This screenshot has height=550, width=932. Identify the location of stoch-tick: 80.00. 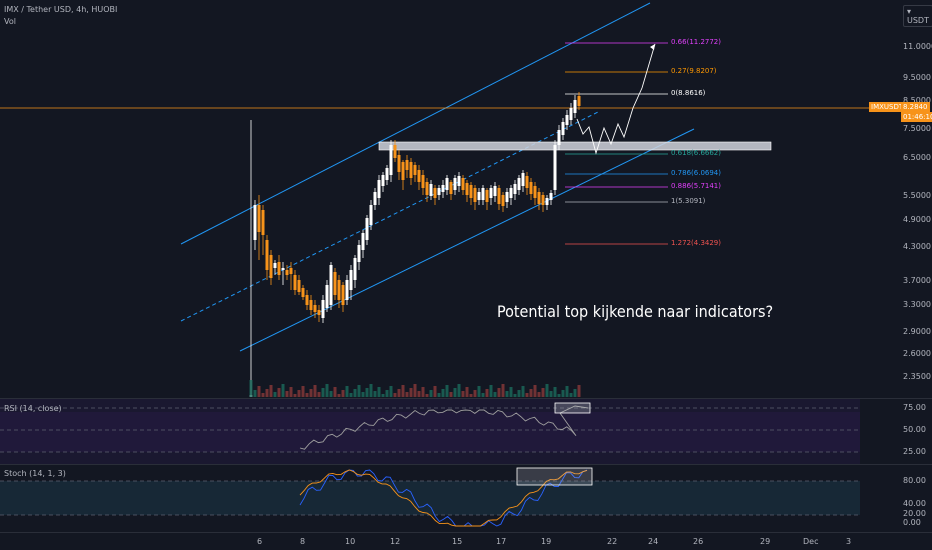
(914, 480).